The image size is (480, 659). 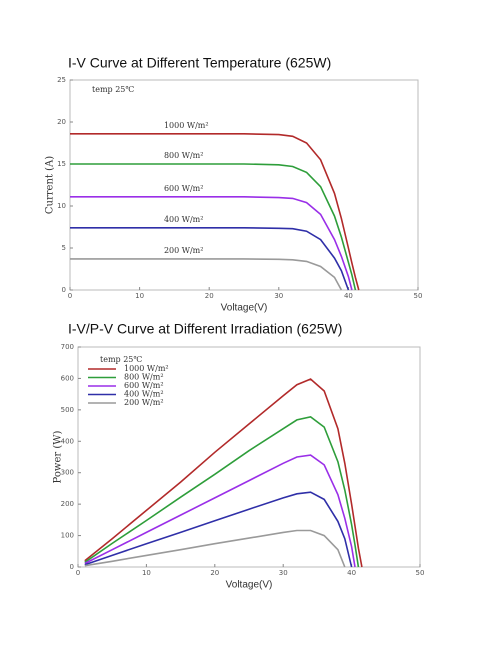 What do you see at coordinates (144, 394) in the screenshot?
I see `legend-label: 400 W/m²` at bounding box center [144, 394].